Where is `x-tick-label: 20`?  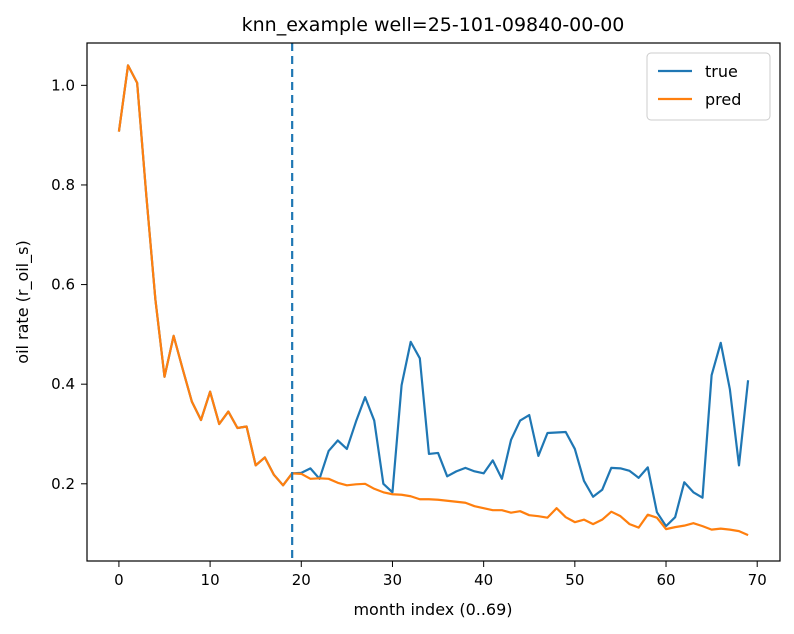 x-tick-label: 20 is located at coordinates (301, 580).